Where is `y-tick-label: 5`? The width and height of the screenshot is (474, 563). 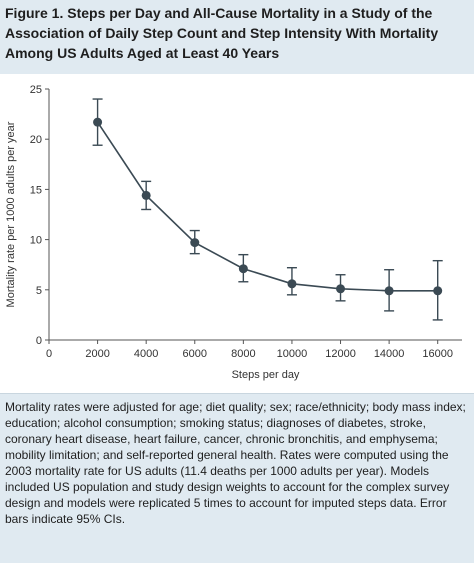
y-tick-label: 5 is located at coordinates (39, 291).